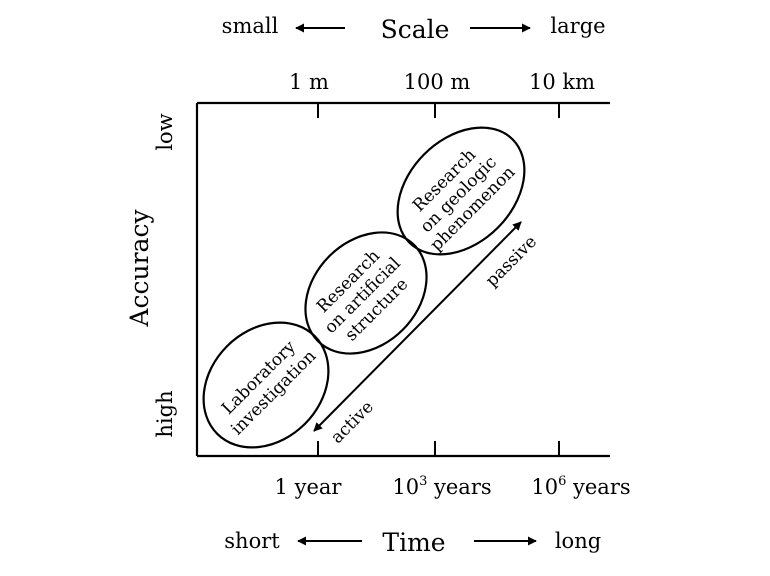 This screenshot has width=770, height=576. What do you see at coordinates (413, 542) in the screenshot?
I see `time-title: Time` at bounding box center [413, 542].